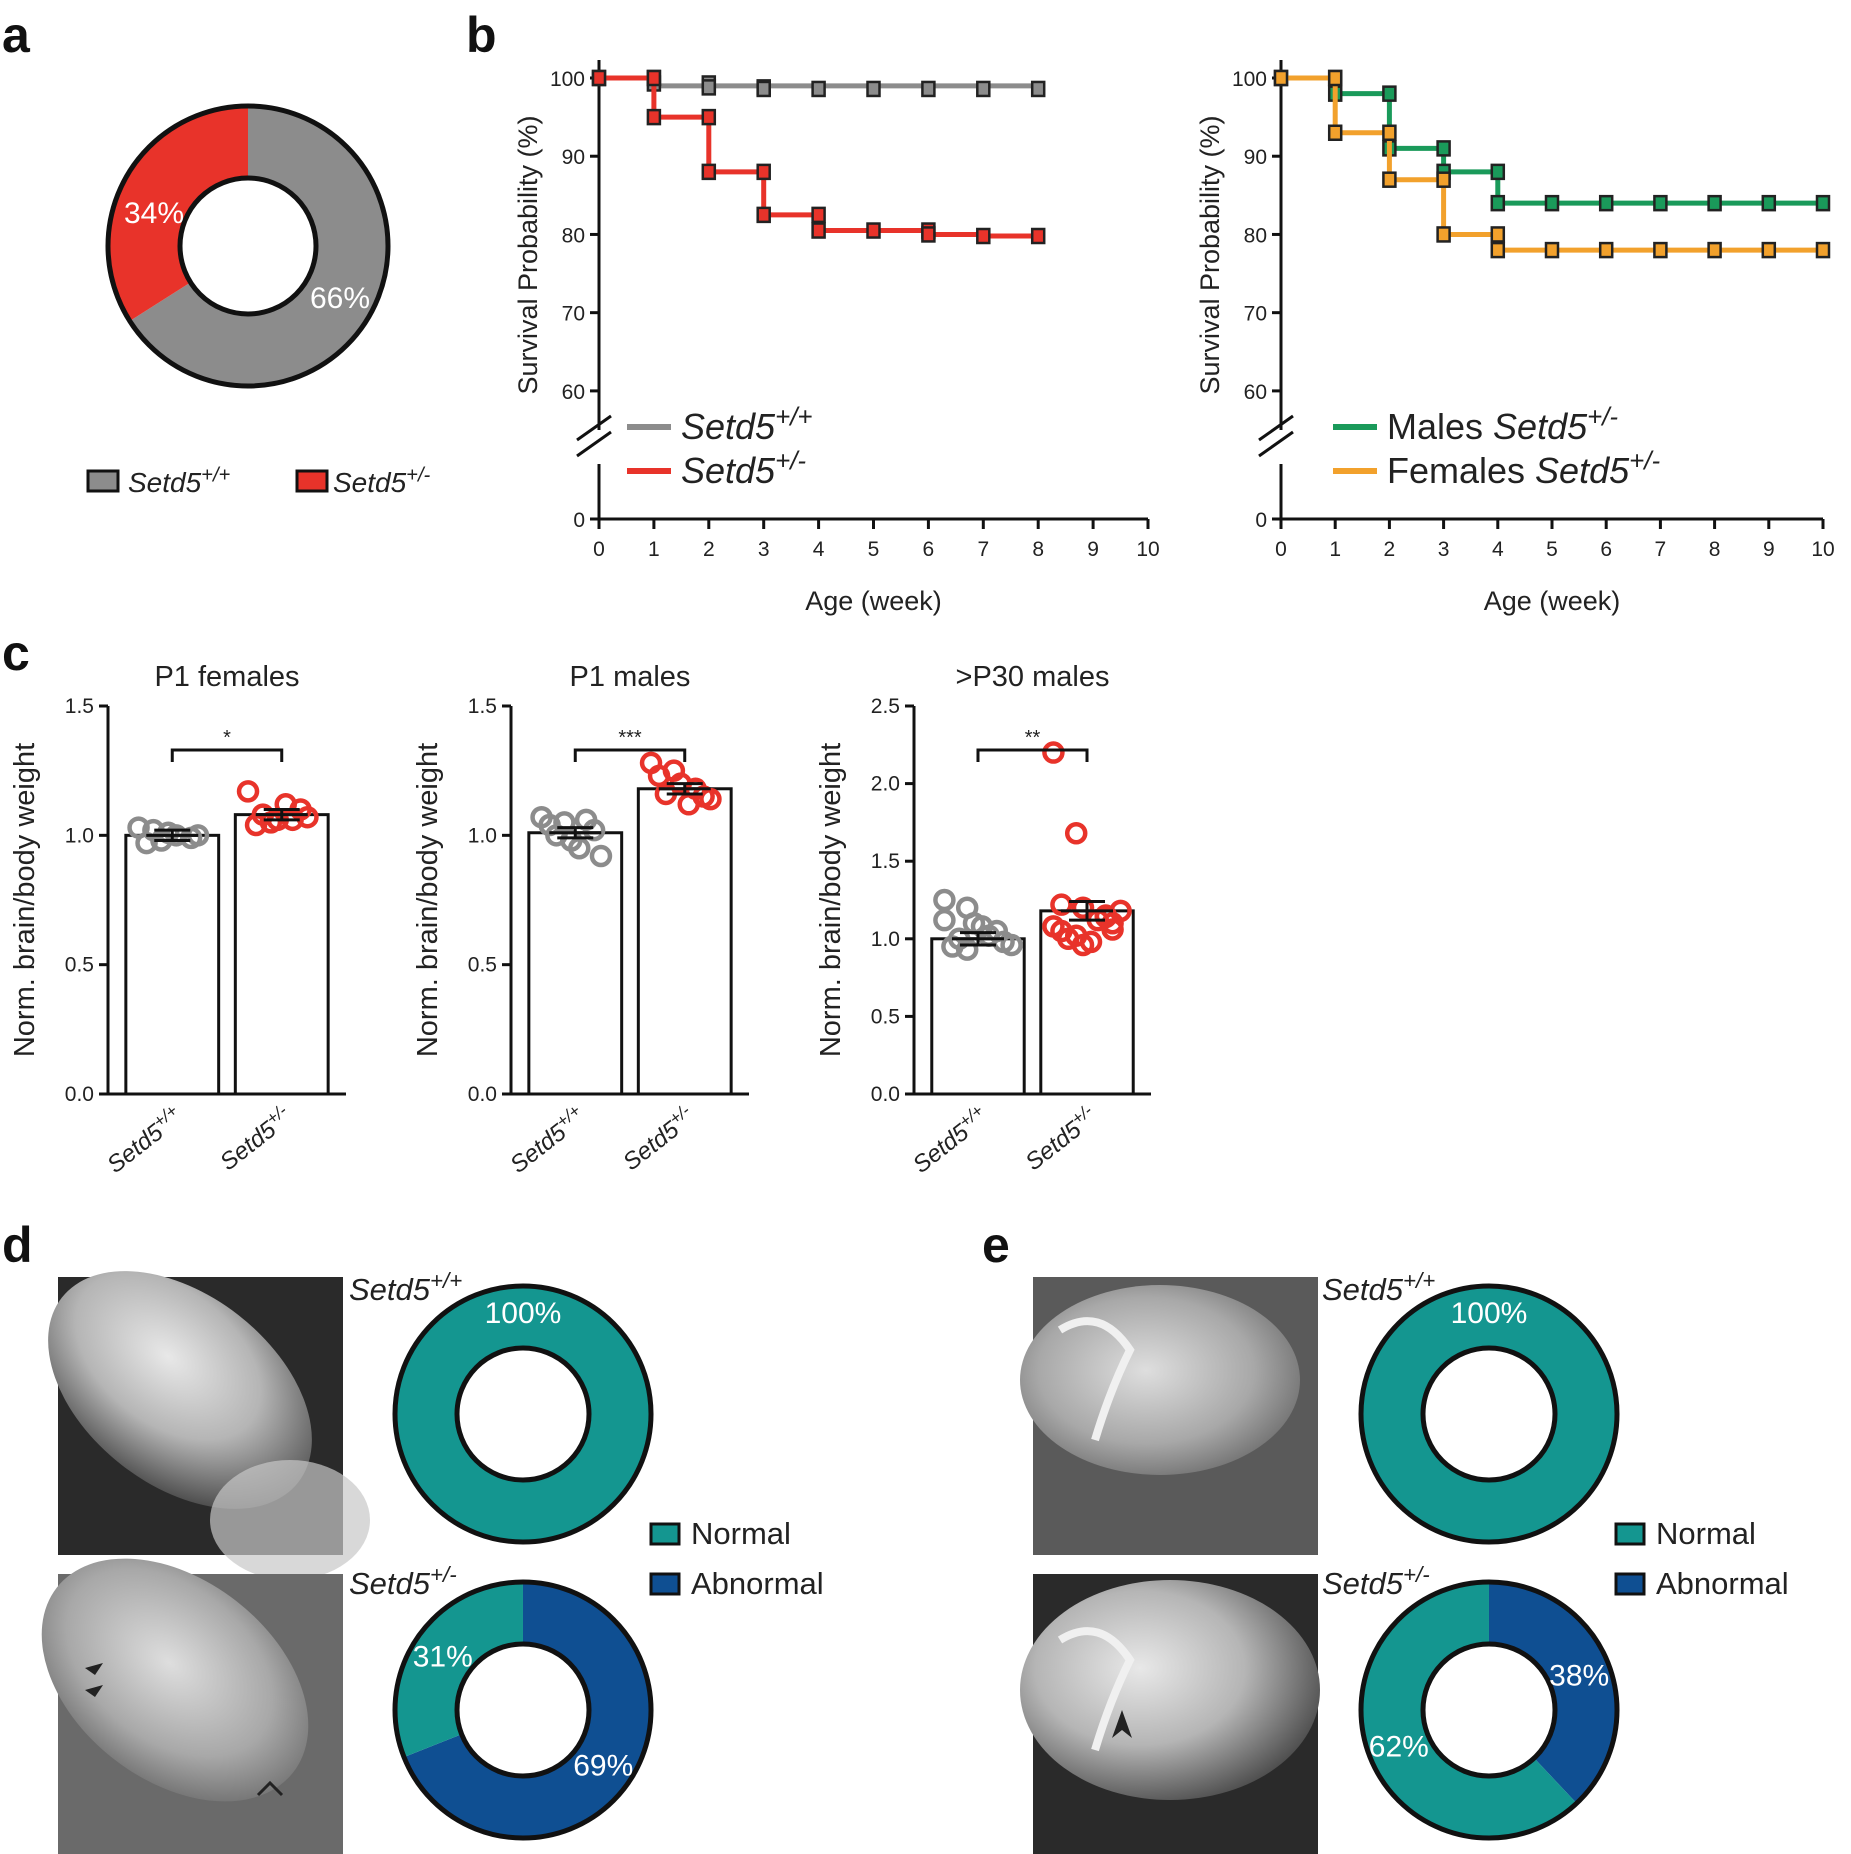 The image size is (1851, 1854). I want to click on legend-label-wildtype: Setd5+/+, so click(179, 481).